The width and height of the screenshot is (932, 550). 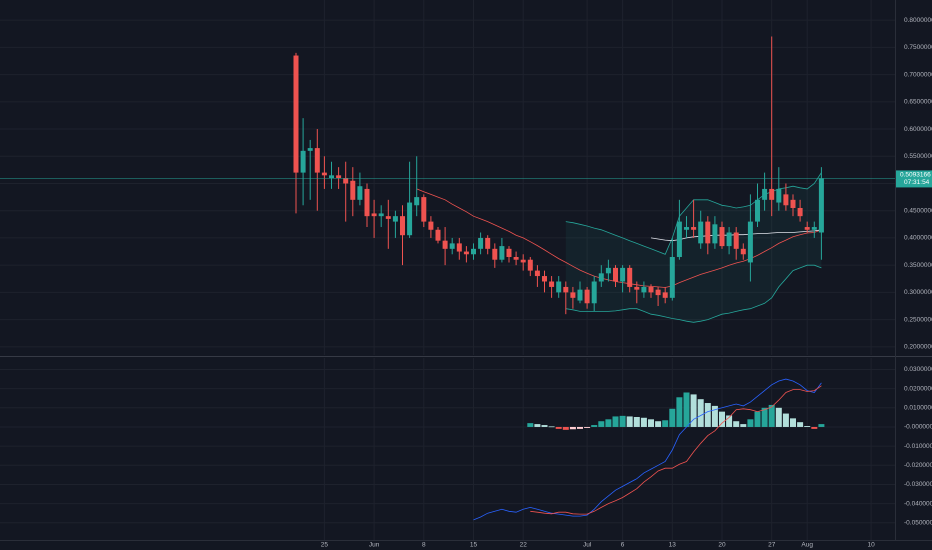 What do you see at coordinates (918, 522) in the screenshot?
I see `y-tick-label: -0.05000000` at bounding box center [918, 522].